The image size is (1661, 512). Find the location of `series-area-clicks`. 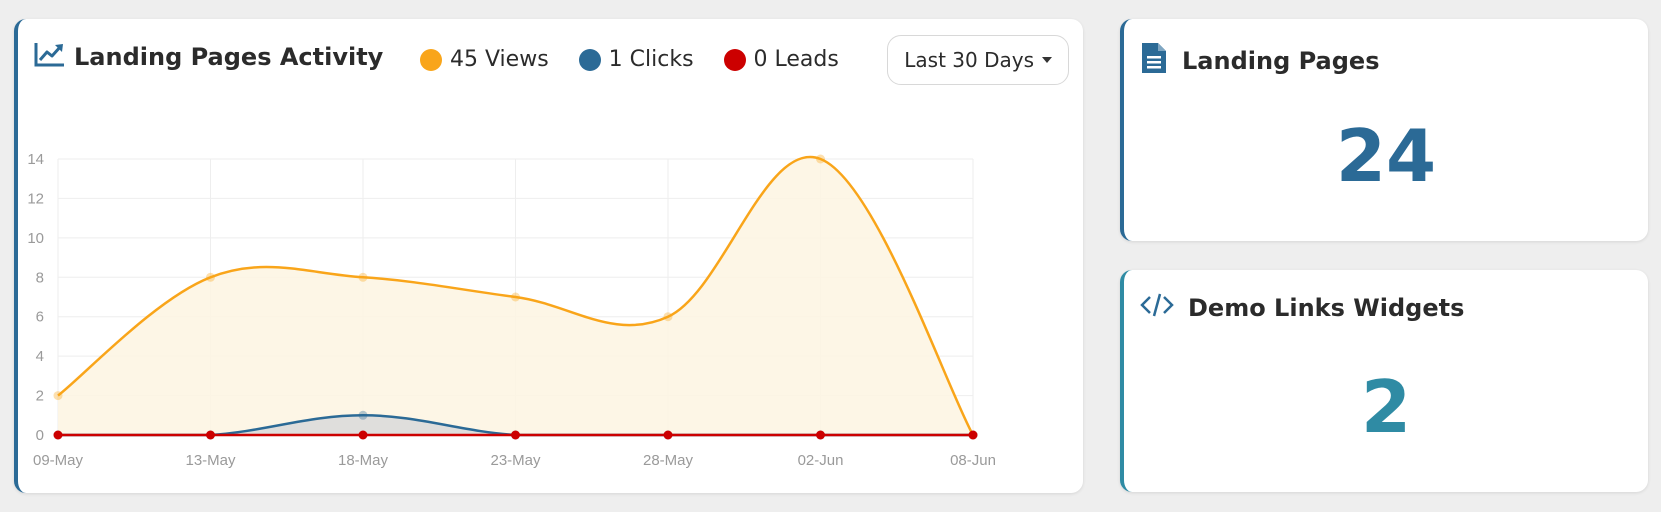

series-area-clicks is located at coordinates (515, 425).